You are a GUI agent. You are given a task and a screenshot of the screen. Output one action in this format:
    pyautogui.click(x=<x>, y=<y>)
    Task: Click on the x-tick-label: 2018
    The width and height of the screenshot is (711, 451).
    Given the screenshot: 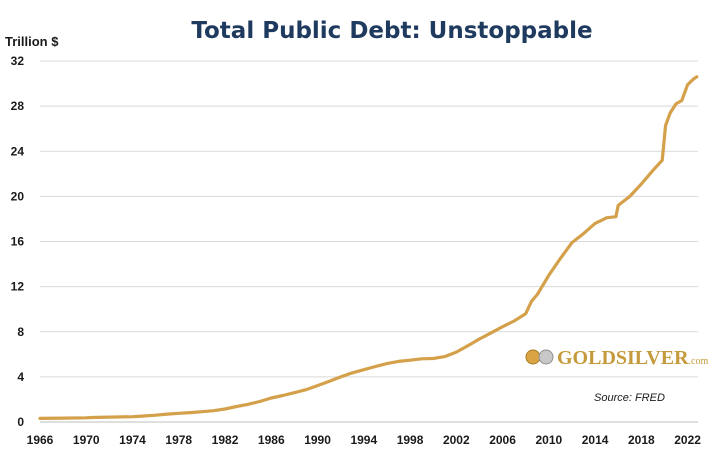 What is the action you would take?
    pyautogui.click(x=641, y=440)
    